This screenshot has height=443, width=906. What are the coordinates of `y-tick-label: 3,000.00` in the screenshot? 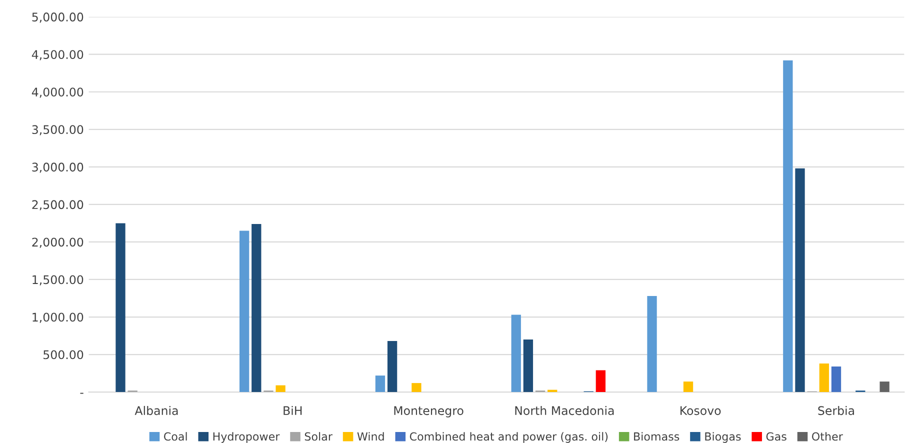 It's located at (58, 167).